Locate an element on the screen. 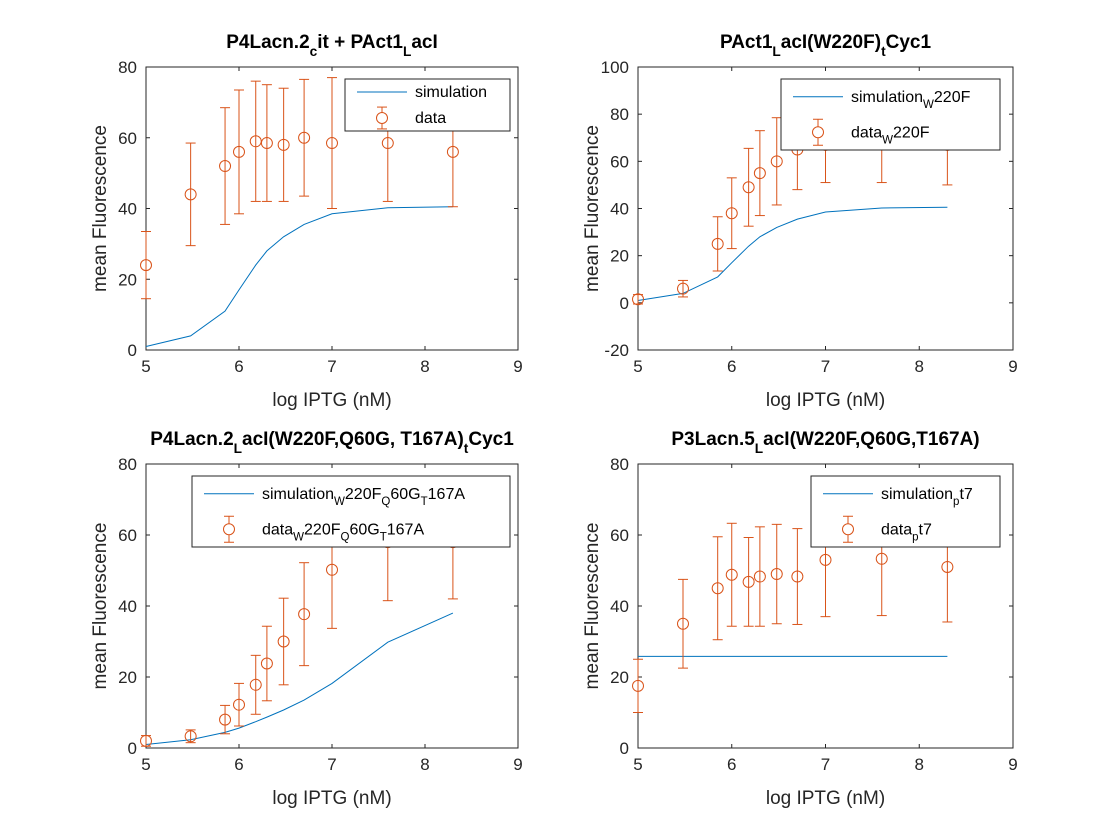 Image resolution: width=1120 pixels, height=840 pixels. legend-label-part: 60G is located at coordinates (405, 494).